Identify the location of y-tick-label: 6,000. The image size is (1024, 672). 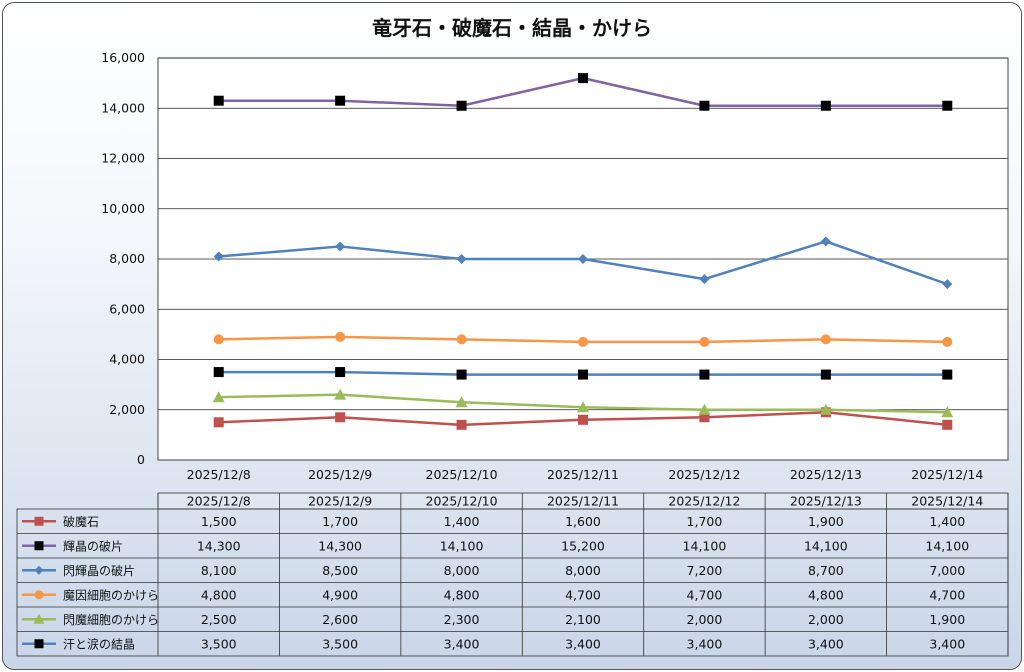
(127, 308).